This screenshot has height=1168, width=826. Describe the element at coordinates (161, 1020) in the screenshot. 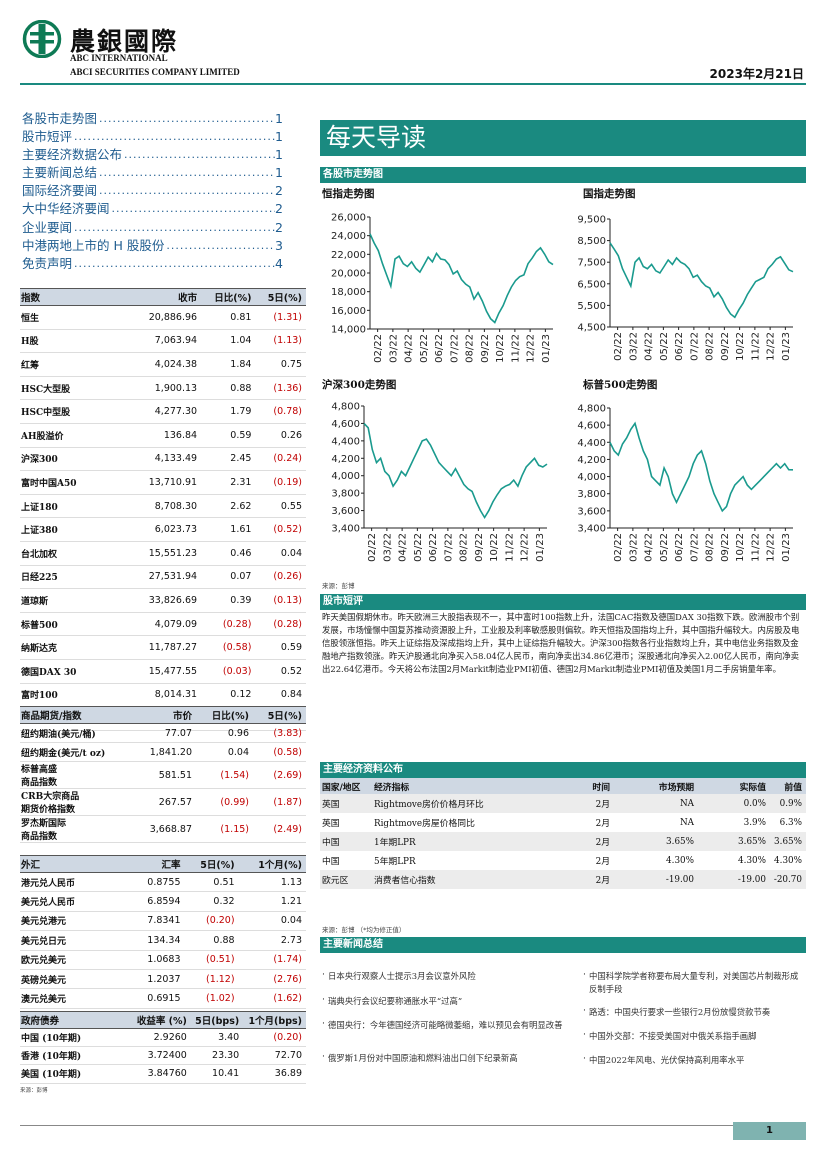

I see `col-header: 收益率 (%)` at that location.